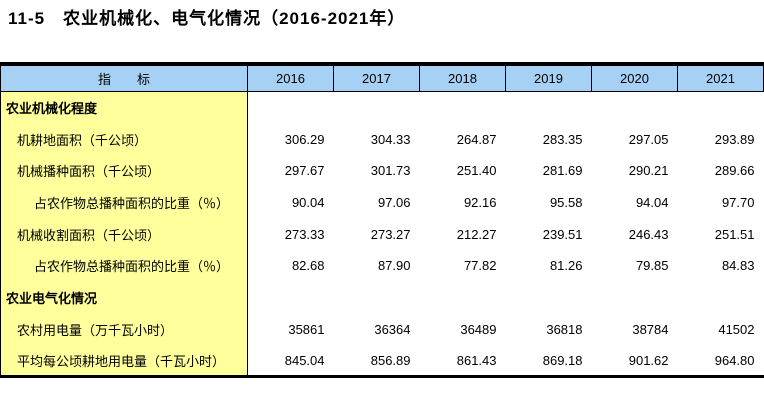  What do you see at coordinates (207, 18) in the screenshot?
I see `page-title: 11-5 农业机械化、电气化情况（2016-2021年）` at bounding box center [207, 18].